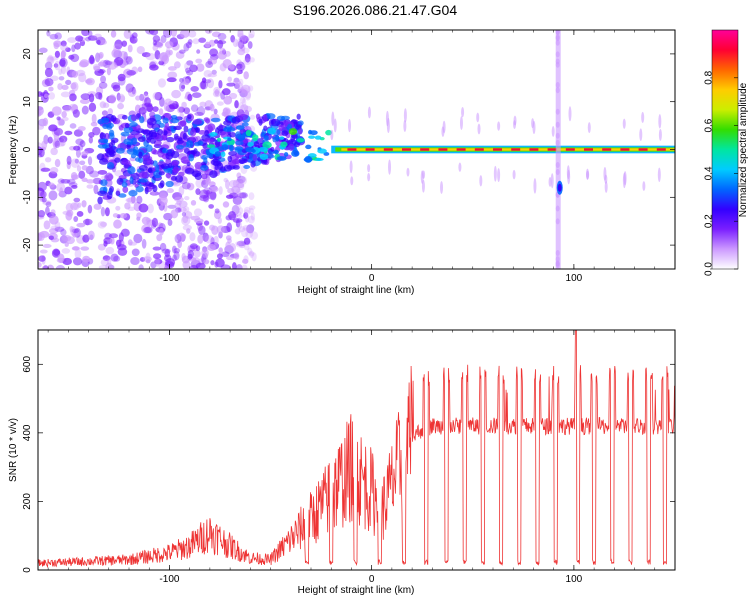  Describe the element at coordinates (709, 173) in the screenshot. I see `colorbar-tick-label: 0.4` at that location.